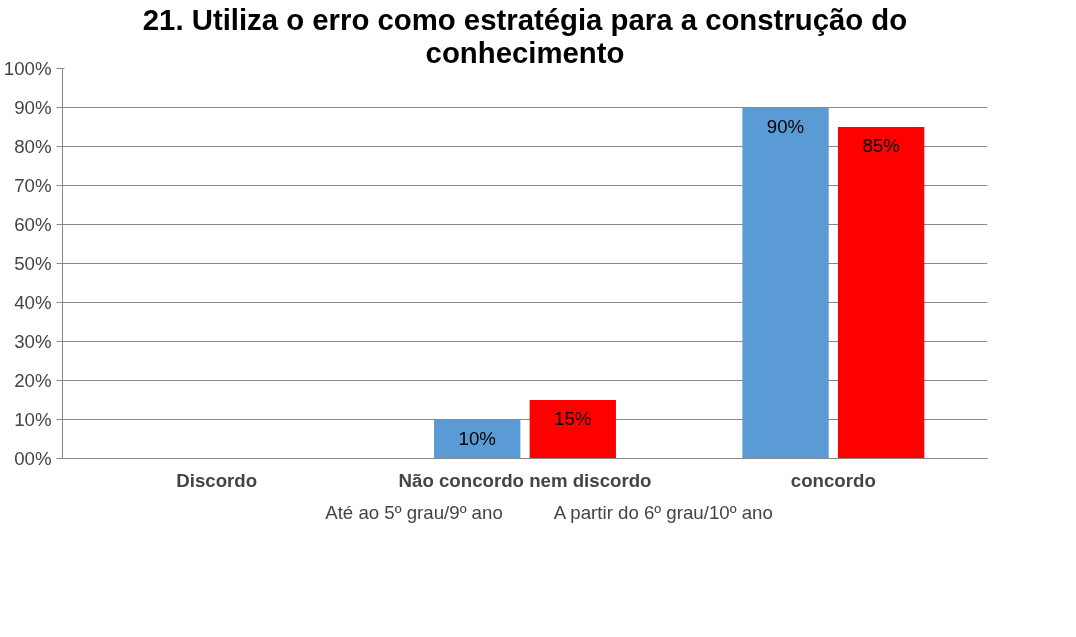 The width and height of the screenshot is (1076, 637). I want to click on data-label: 15%, so click(573, 418).